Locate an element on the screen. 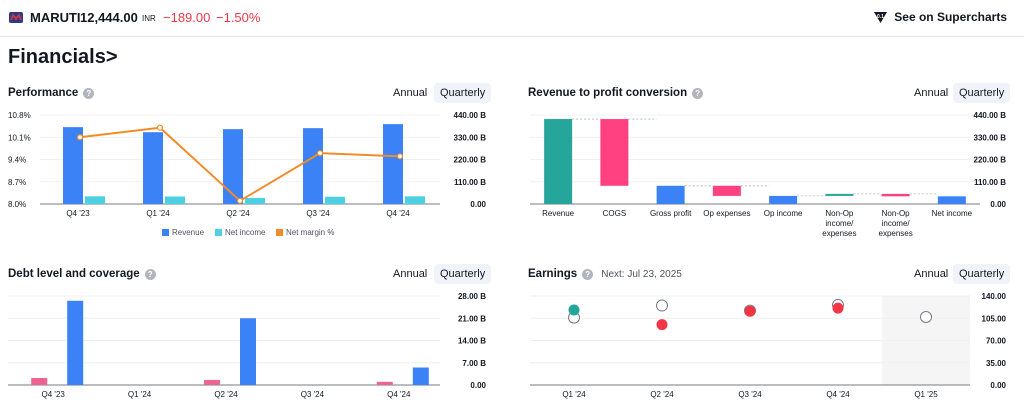 The image size is (1024, 401). perf-ytick-left: 8.0% is located at coordinates (17, 204).